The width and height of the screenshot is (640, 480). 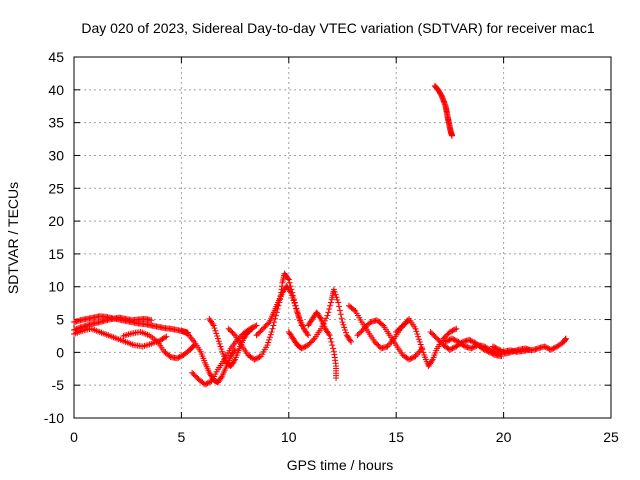 What do you see at coordinates (443, 110) in the screenshot?
I see `series-arc-r` at bounding box center [443, 110].